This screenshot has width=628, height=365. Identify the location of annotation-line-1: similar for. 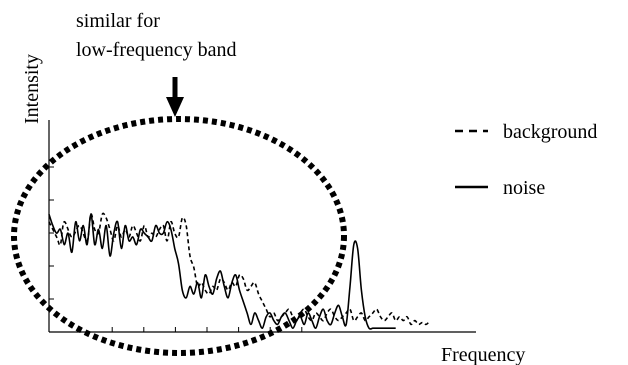
(118, 21).